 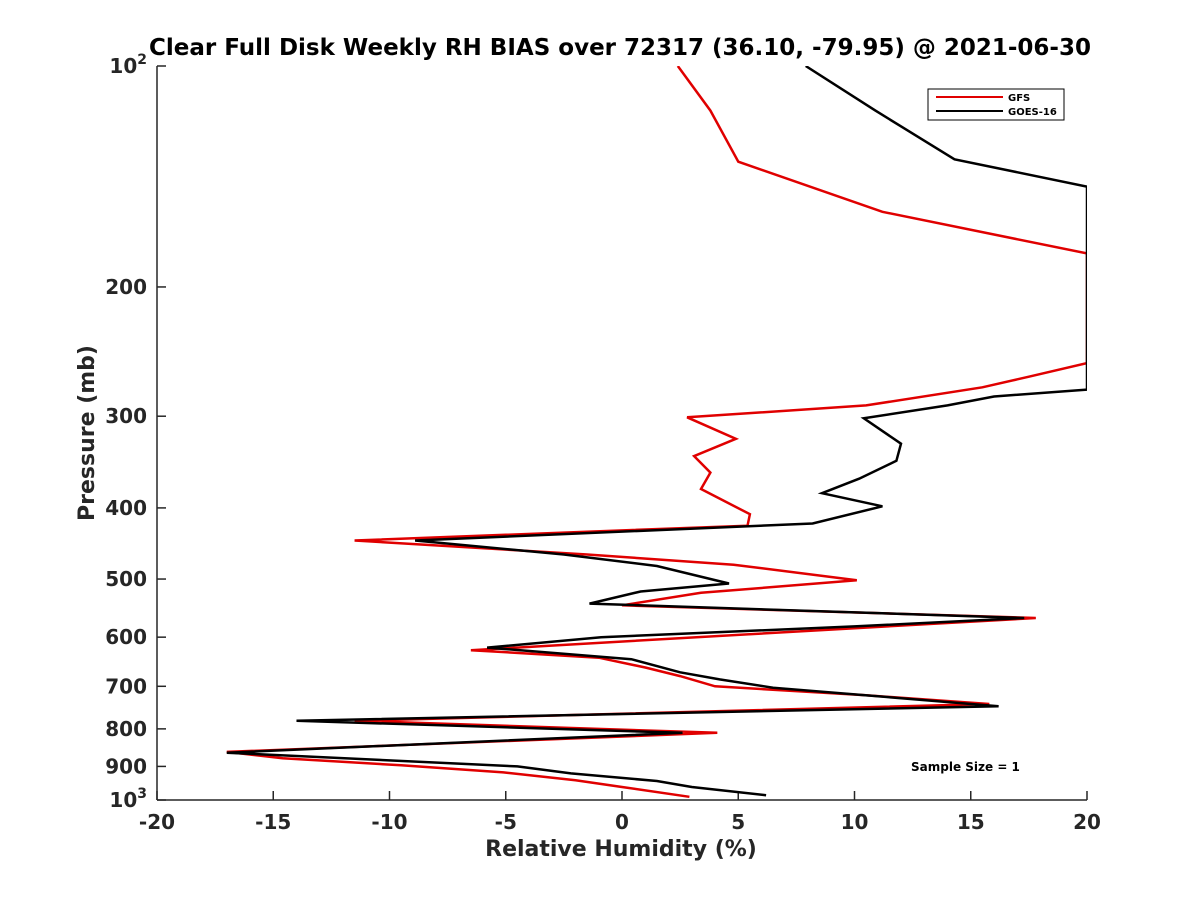 What do you see at coordinates (128, 799) in the screenshot?
I see `y-tick-label: 10³` at bounding box center [128, 799].